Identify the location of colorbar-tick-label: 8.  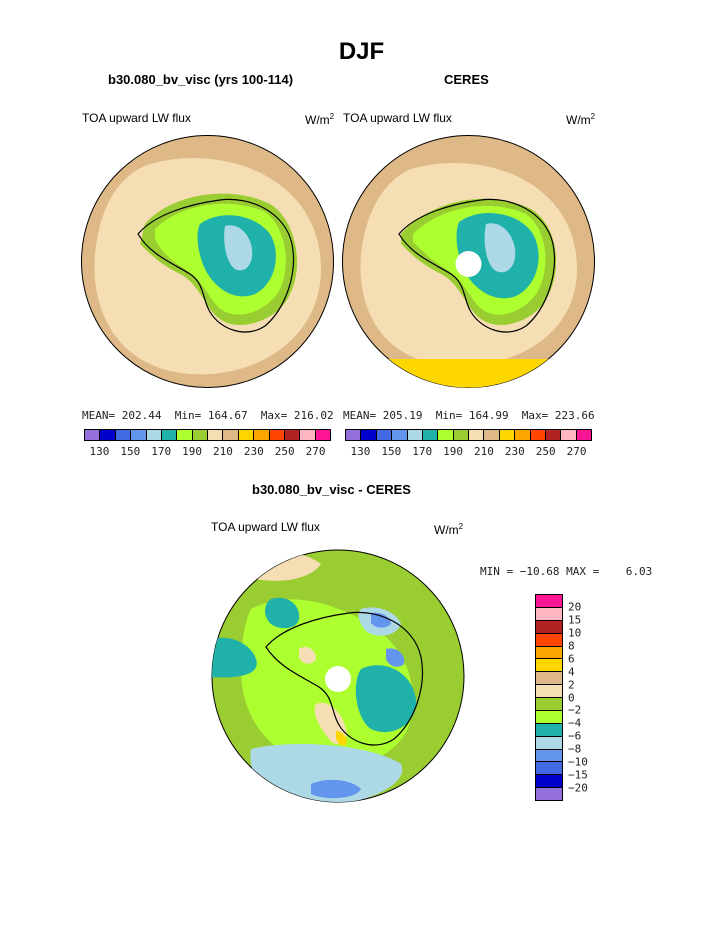
(571, 646).